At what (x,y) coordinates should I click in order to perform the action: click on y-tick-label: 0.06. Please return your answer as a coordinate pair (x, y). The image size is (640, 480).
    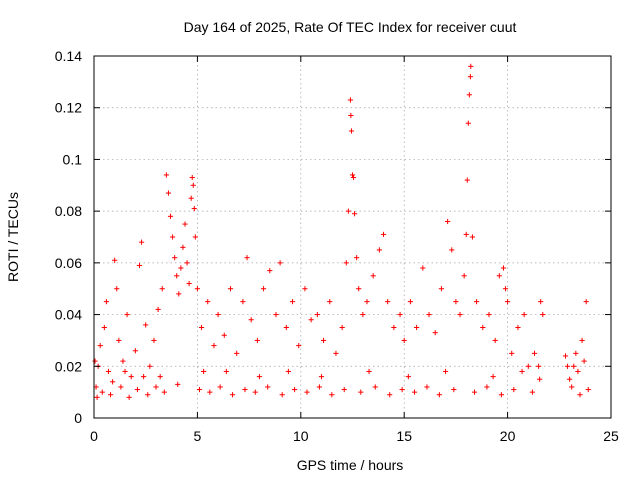
    Looking at the image, I should click on (68, 263).